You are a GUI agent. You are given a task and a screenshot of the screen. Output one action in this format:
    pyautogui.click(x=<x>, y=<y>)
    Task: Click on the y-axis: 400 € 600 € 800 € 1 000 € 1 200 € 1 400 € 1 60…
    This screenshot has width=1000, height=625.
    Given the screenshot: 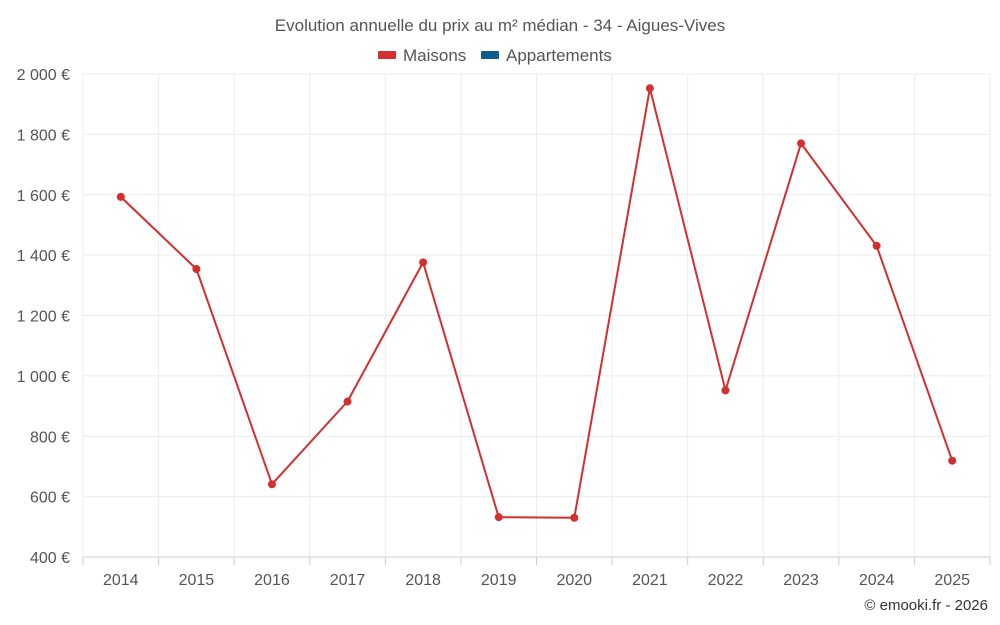 What is the action you would take?
    pyautogui.click(x=43, y=317)
    